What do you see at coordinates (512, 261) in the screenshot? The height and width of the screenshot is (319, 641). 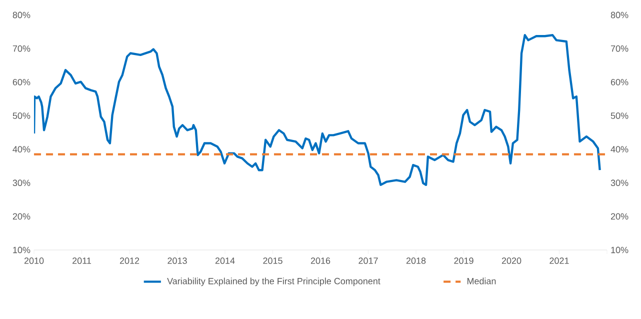 I see `x-tick-label: 2020` at bounding box center [512, 261].